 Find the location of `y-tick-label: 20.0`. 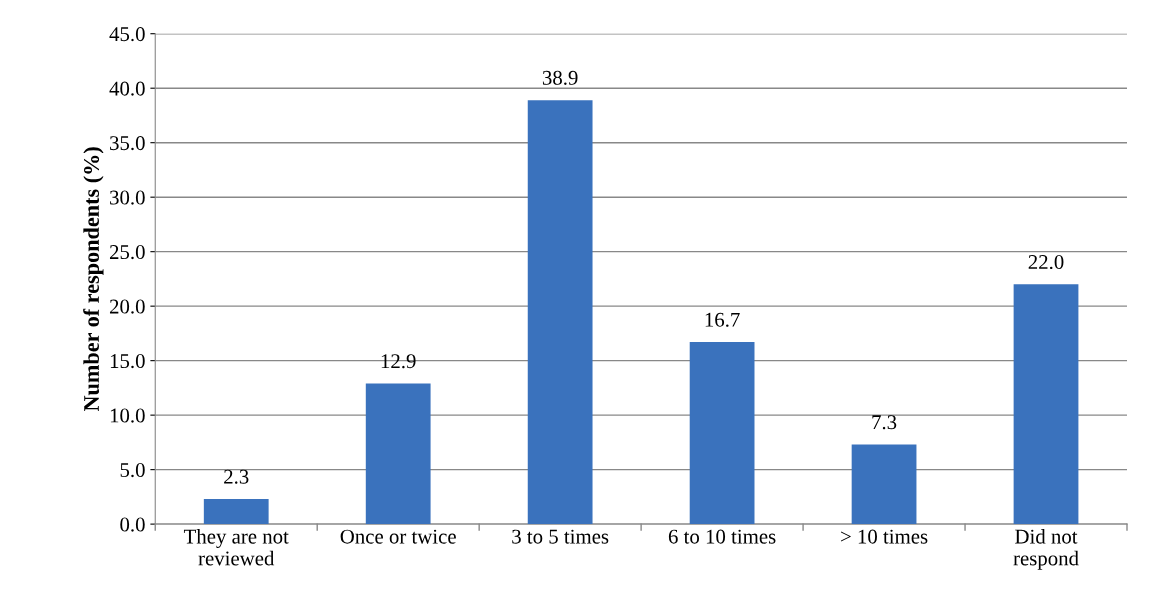

y-tick-label: 20.0 is located at coordinates (127, 306).